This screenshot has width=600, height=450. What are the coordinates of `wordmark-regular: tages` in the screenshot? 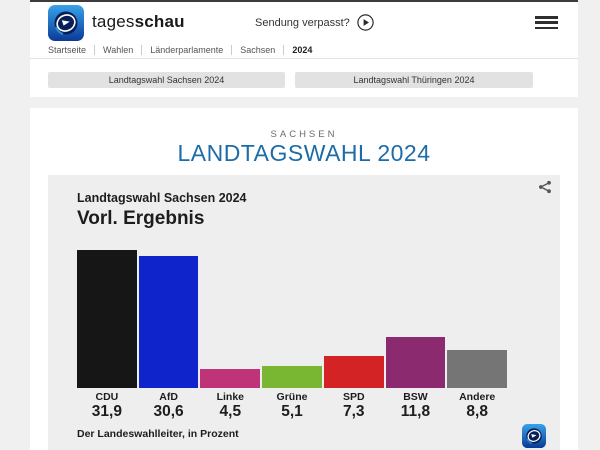 It's located at (113, 21).